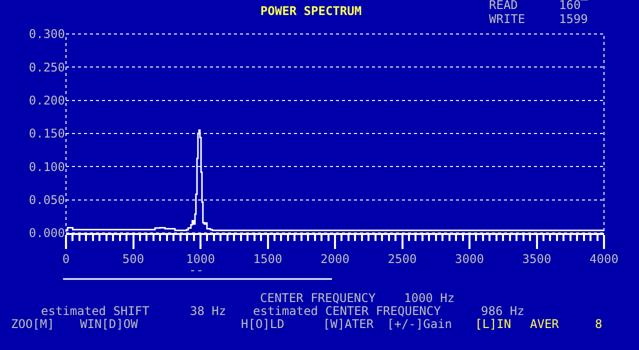 The height and width of the screenshot is (350, 639). I want to click on x-tick-label: 2500, so click(402, 259).